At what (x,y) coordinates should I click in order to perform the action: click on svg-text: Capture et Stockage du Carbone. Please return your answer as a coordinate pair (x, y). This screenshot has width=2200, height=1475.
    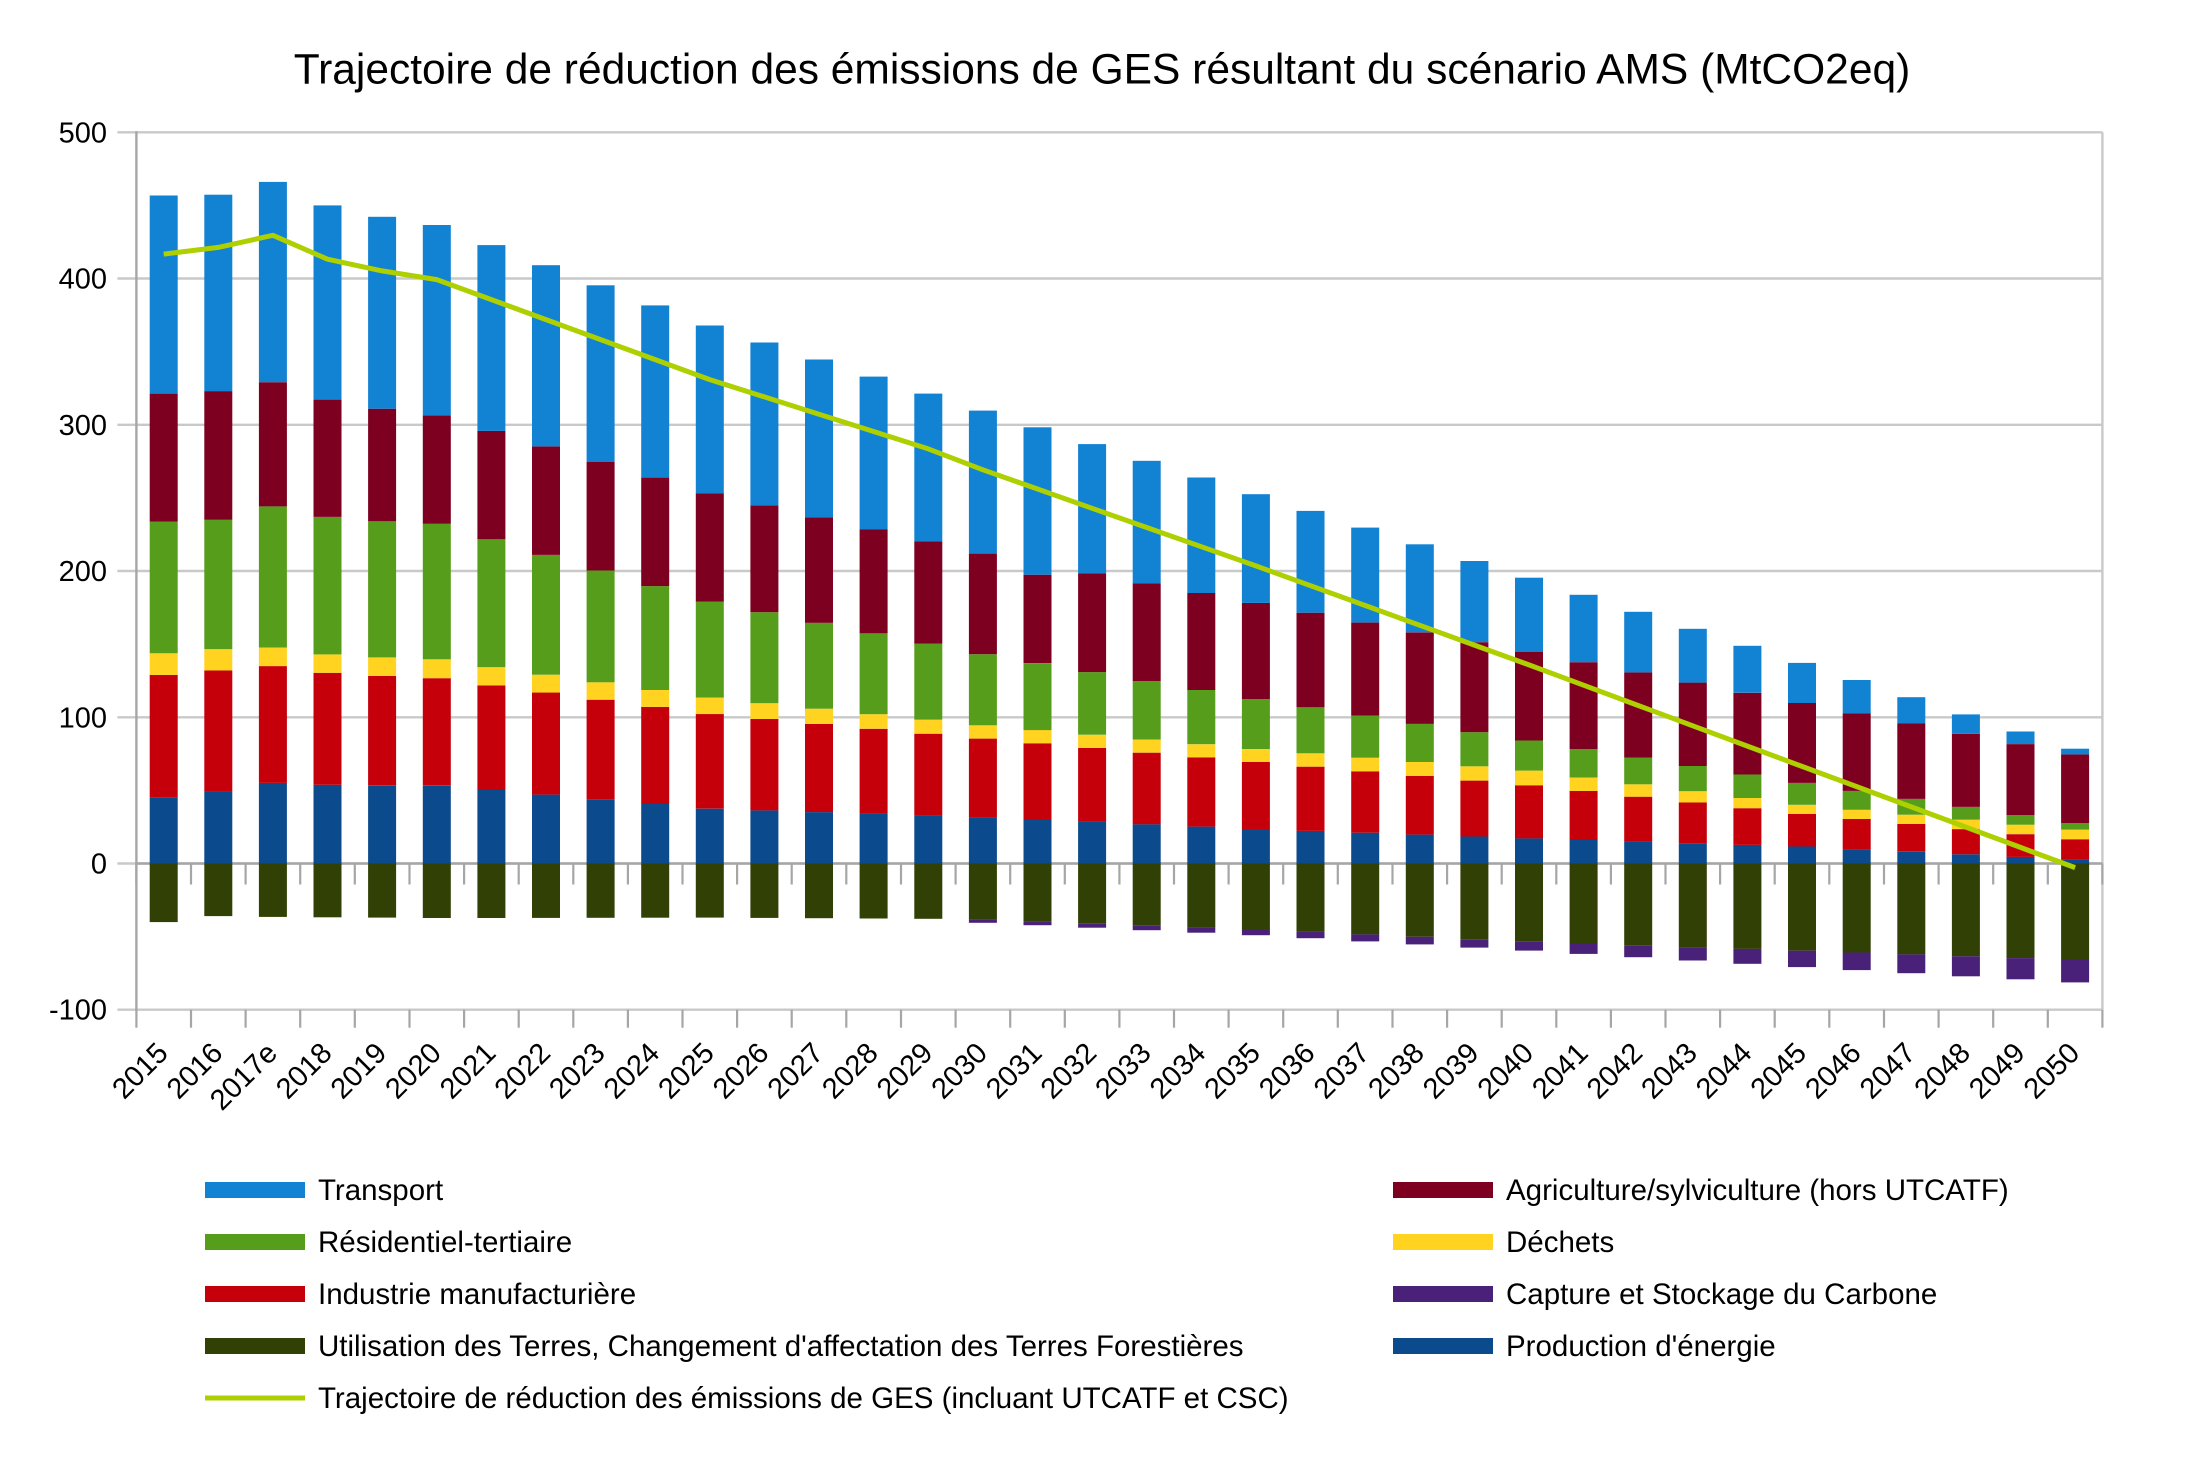
    Looking at the image, I should click on (1721, 1294).